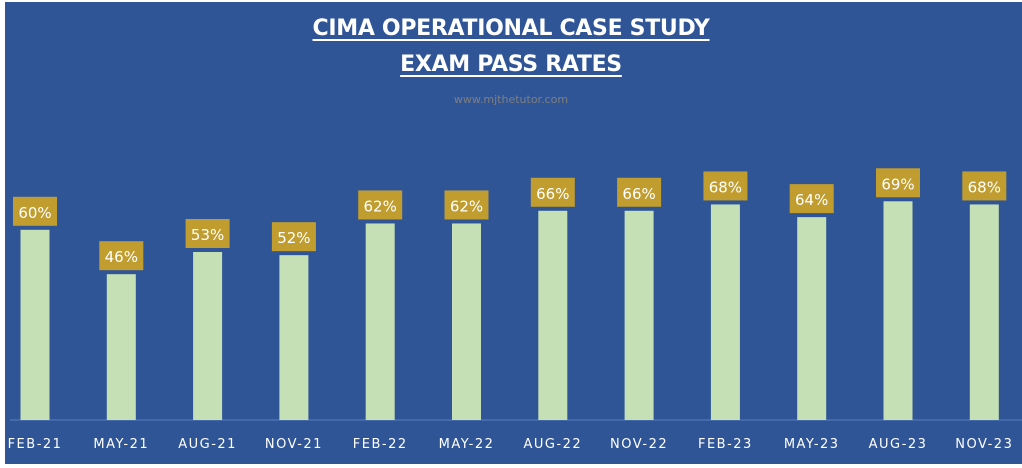 The image size is (1022, 468). I want to click on data-label: 60%, so click(34, 213).